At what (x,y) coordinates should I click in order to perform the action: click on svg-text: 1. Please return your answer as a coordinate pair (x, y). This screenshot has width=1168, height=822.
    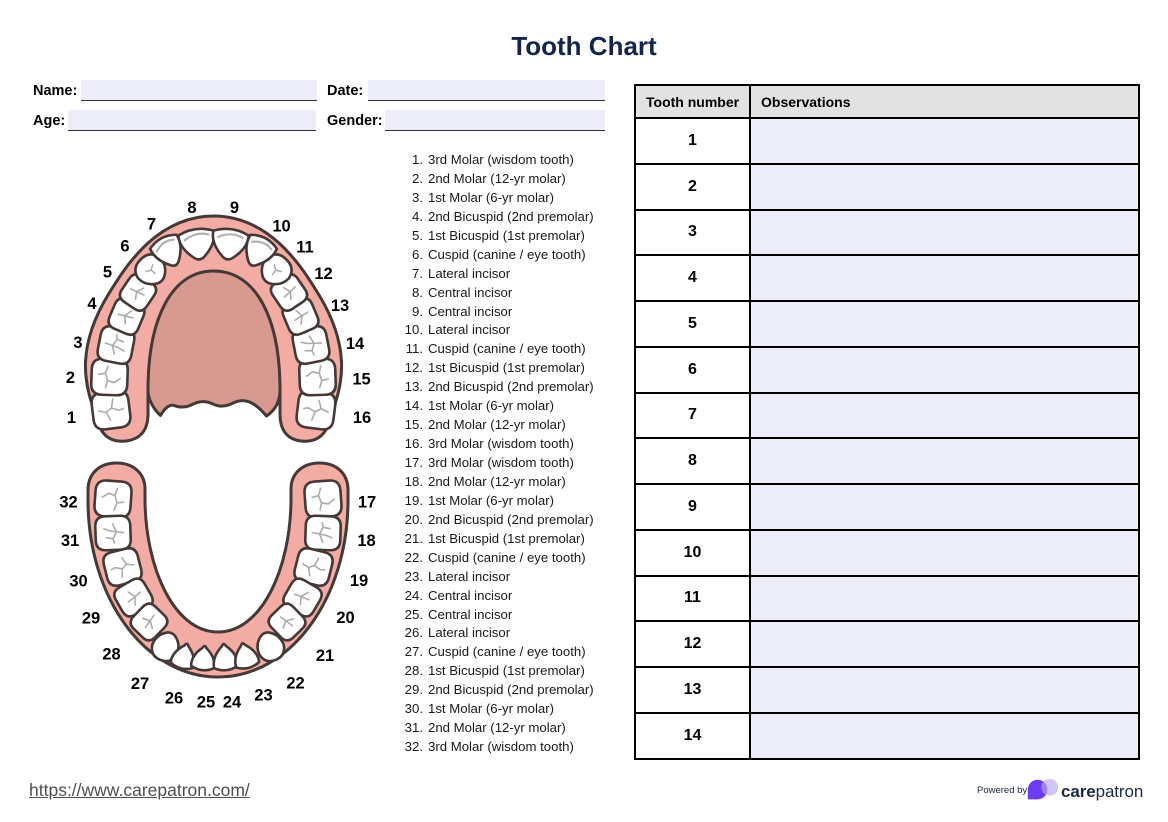
    Looking at the image, I should click on (71, 418).